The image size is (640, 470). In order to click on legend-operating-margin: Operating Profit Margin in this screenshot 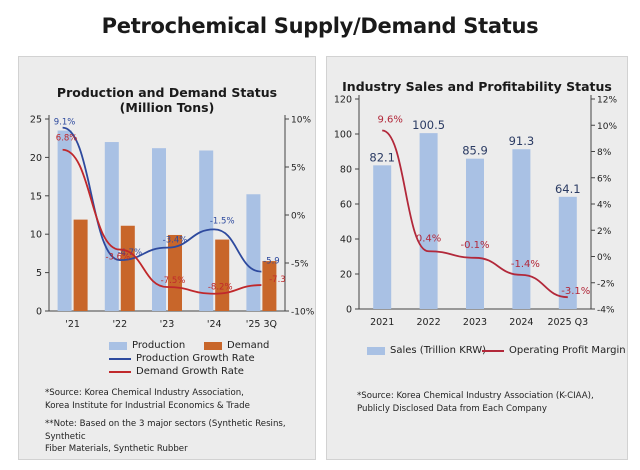, I will do `click(554, 350)`.